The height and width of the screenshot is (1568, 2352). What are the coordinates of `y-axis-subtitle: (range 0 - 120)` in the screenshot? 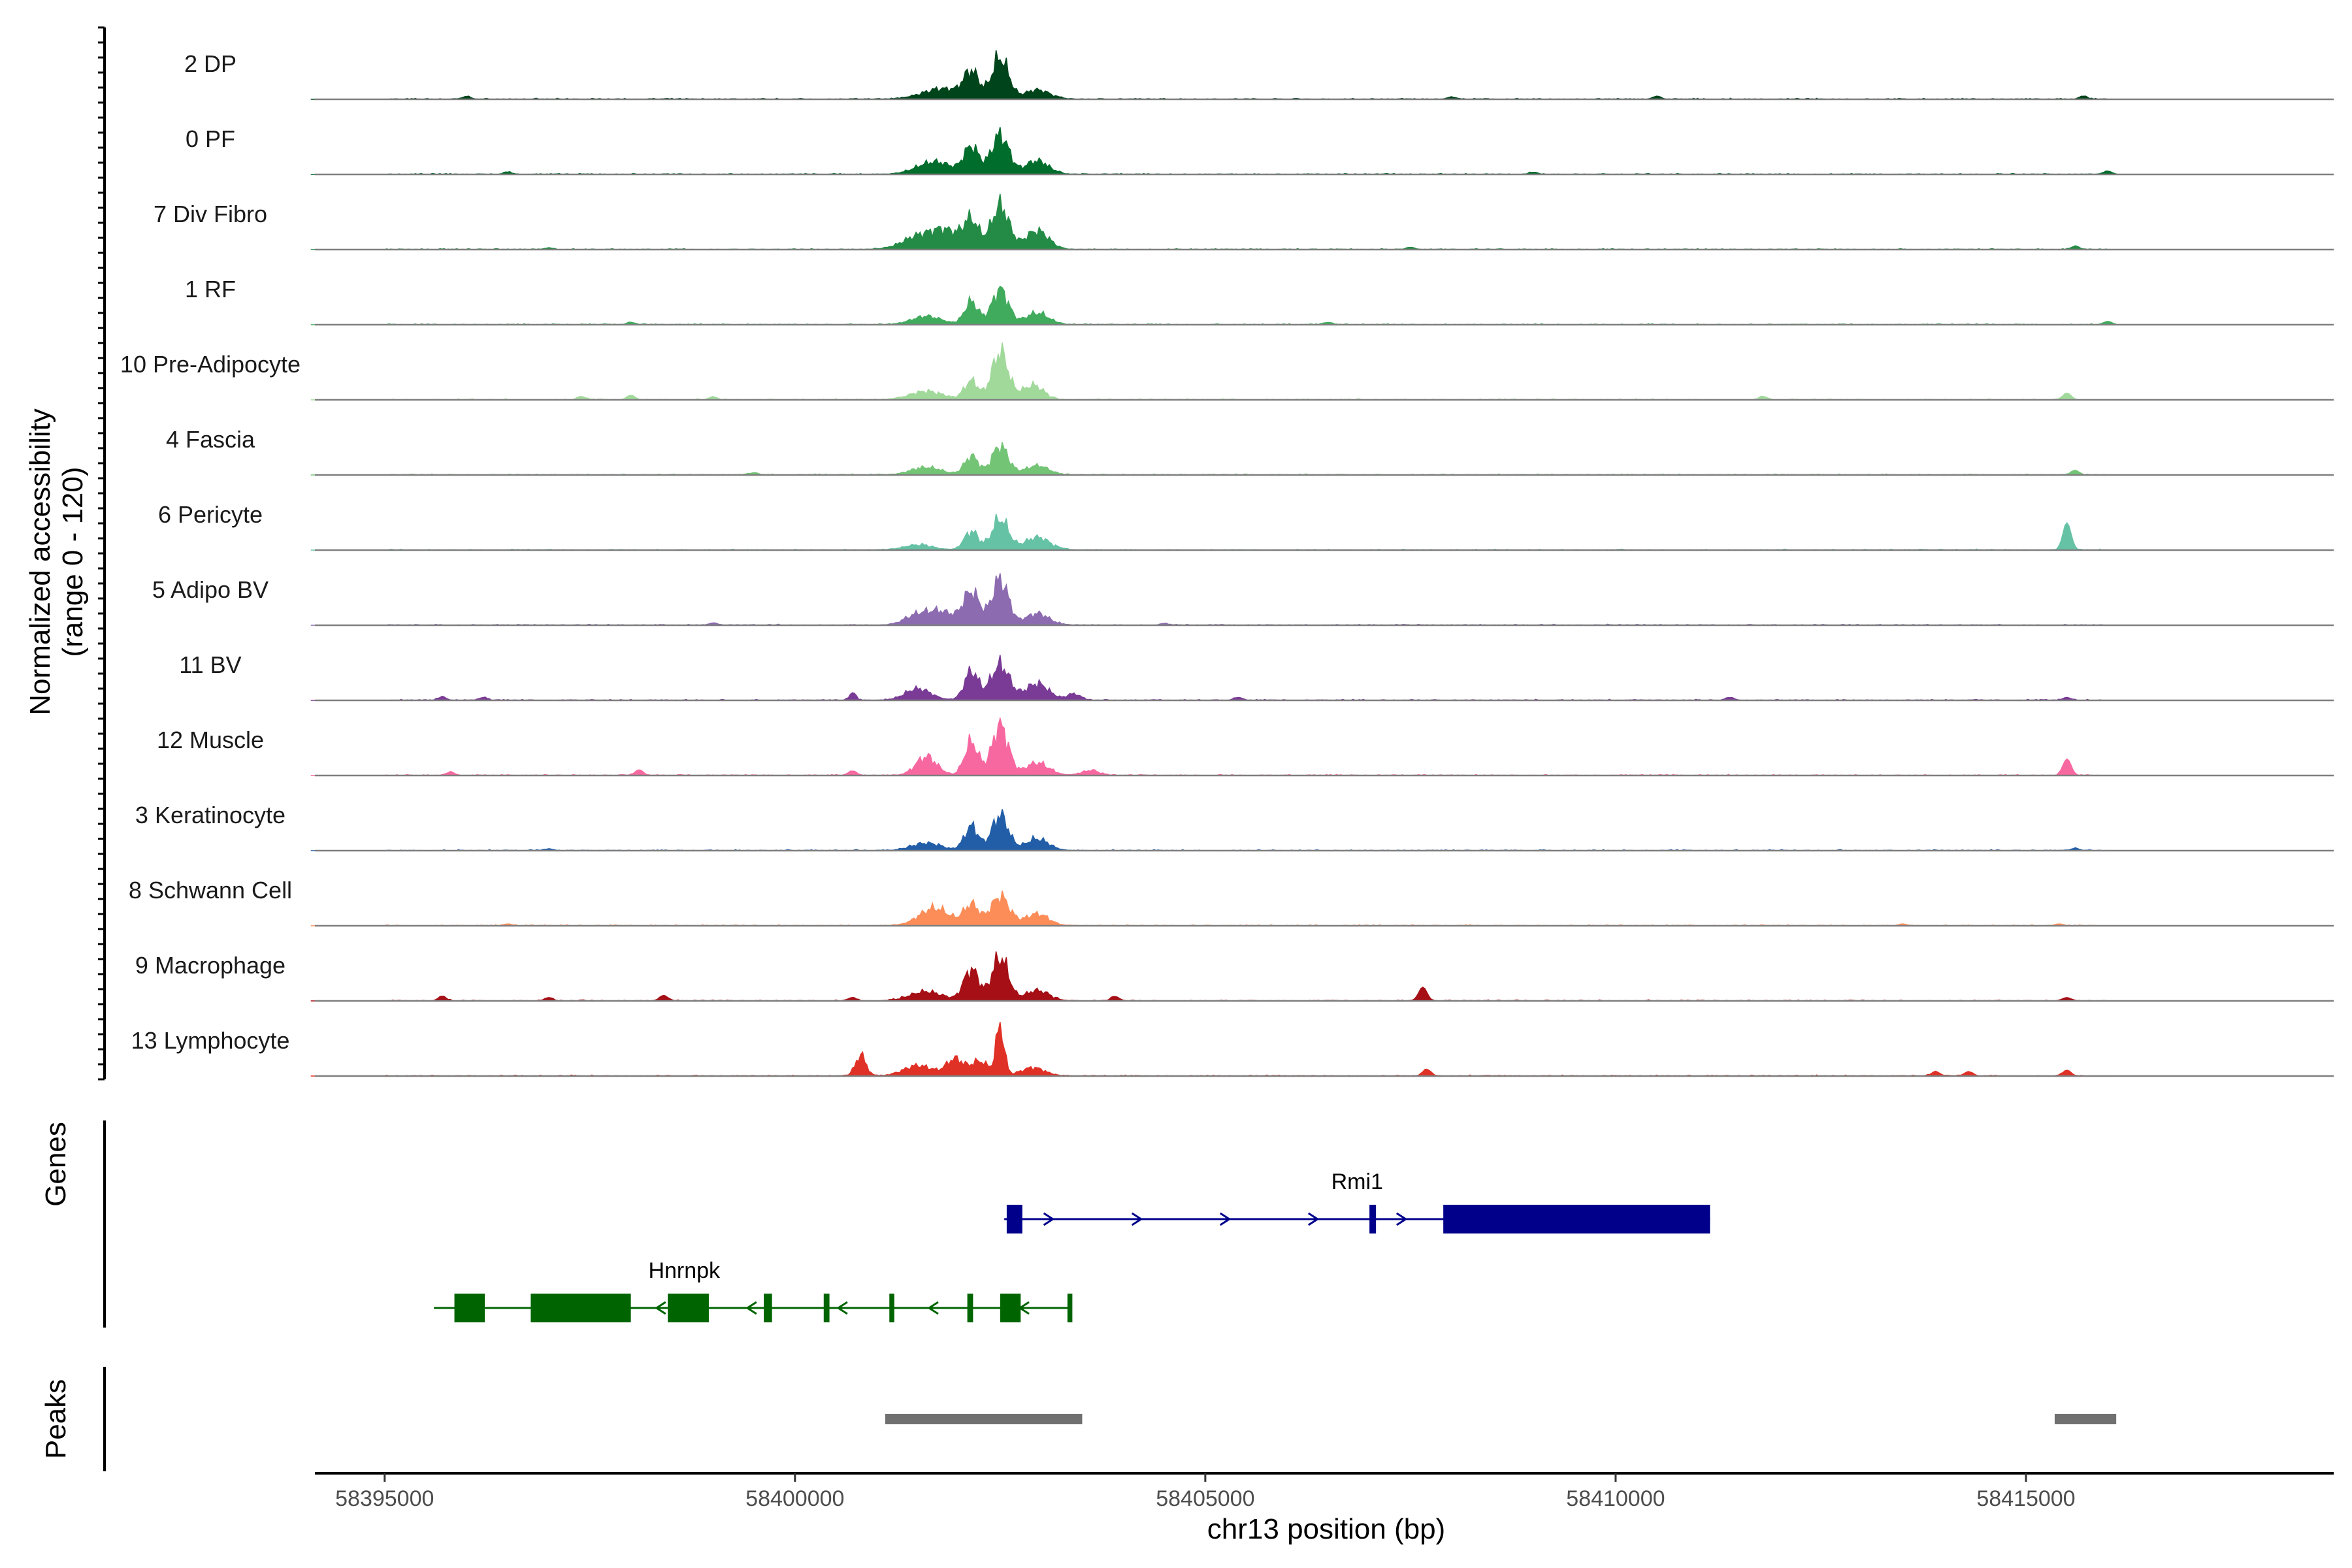 It's located at (73, 561).